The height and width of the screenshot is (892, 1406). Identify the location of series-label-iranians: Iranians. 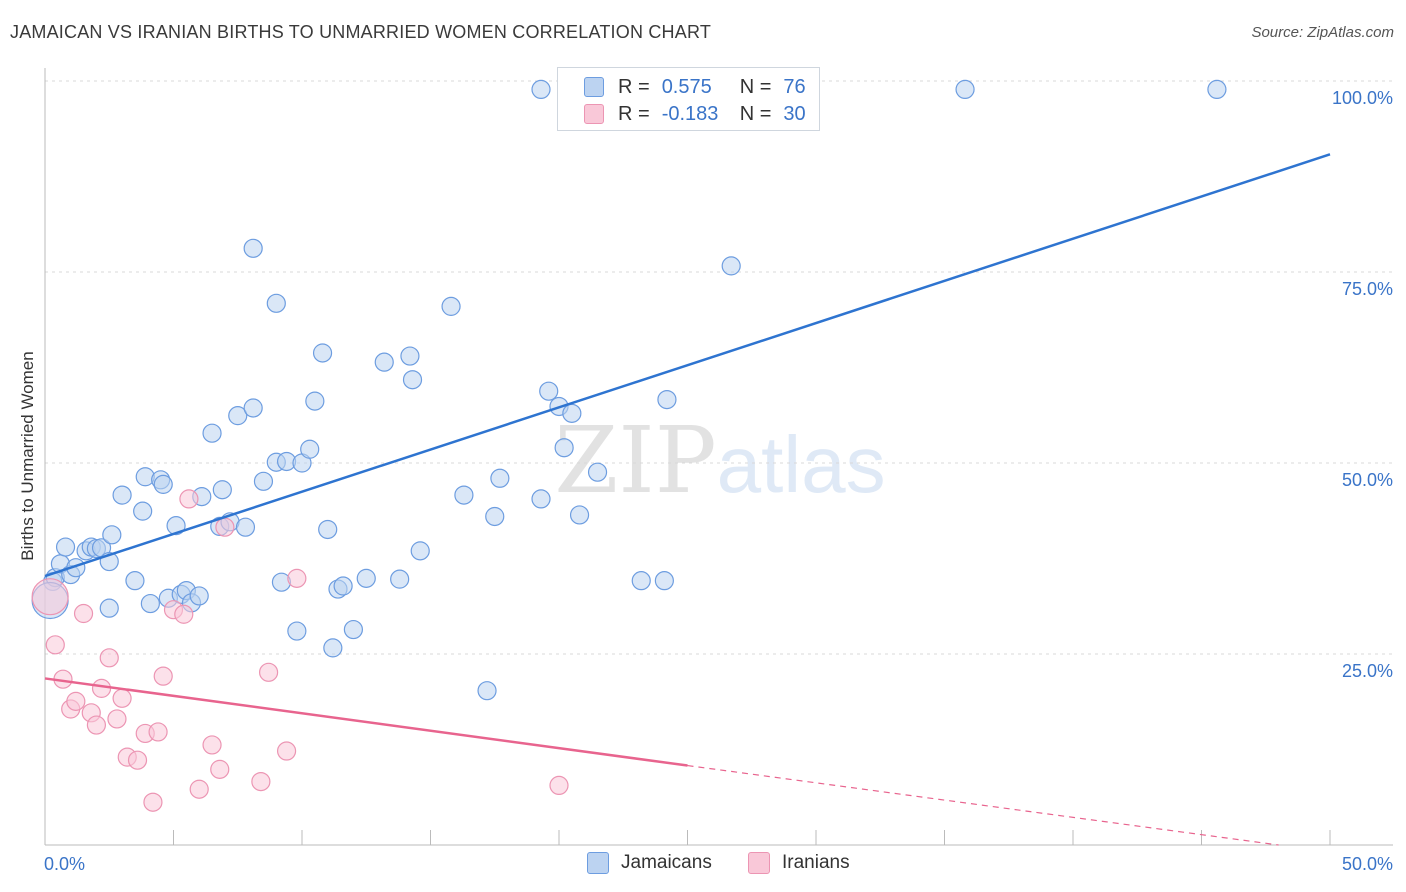
(816, 862).